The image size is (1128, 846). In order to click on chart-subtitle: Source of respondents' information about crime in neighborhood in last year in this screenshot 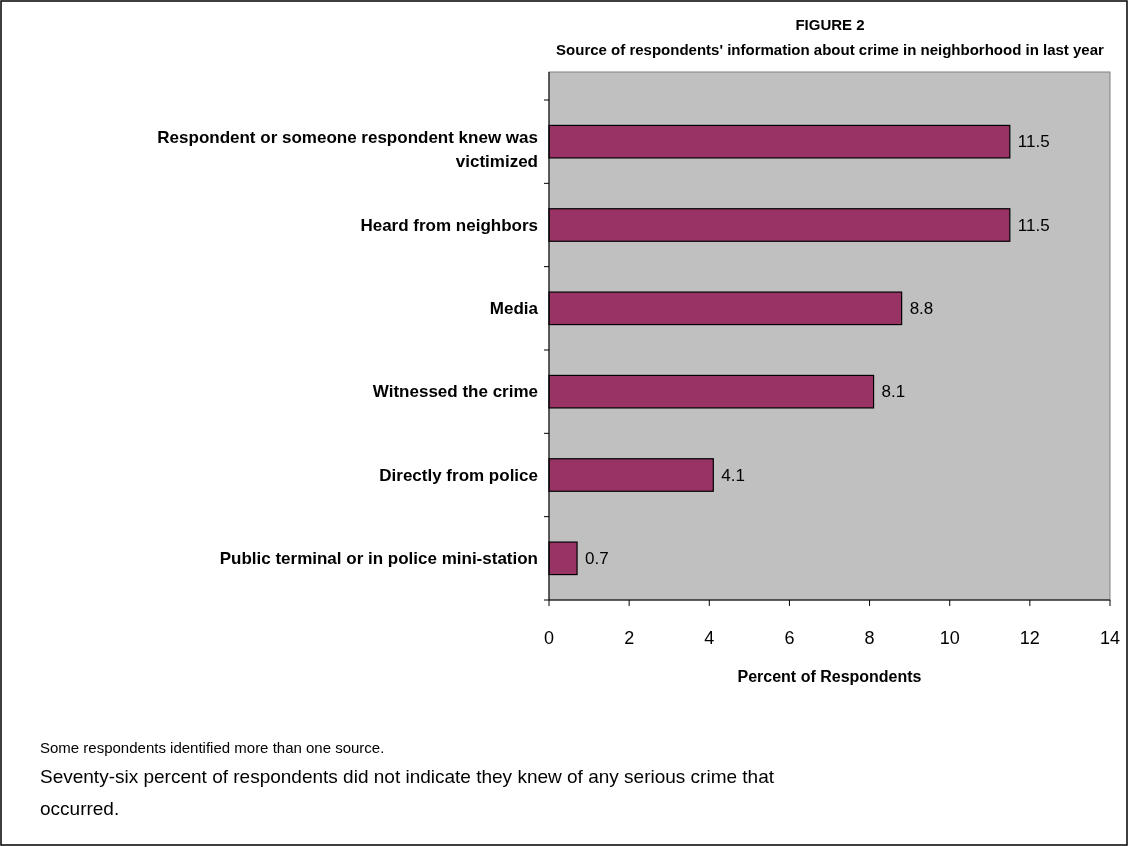, I will do `click(830, 49)`.